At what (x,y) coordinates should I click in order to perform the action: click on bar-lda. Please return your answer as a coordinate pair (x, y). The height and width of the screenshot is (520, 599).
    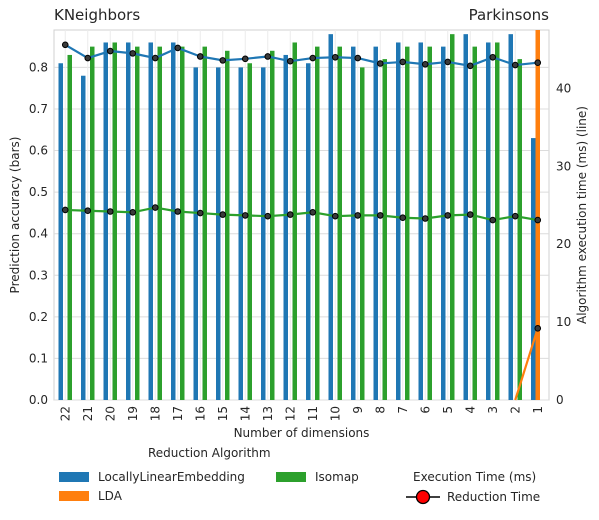
    Looking at the image, I should click on (537, 215).